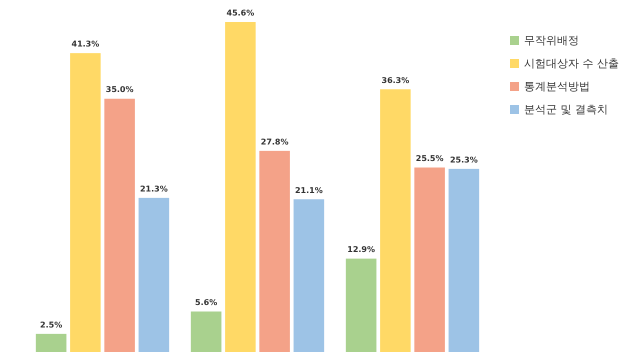 Image resolution: width=640 pixels, height=360 pixels. What do you see at coordinates (206, 302) in the screenshot?
I see `data-label: 5.6%` at bounding box center [206, 302].